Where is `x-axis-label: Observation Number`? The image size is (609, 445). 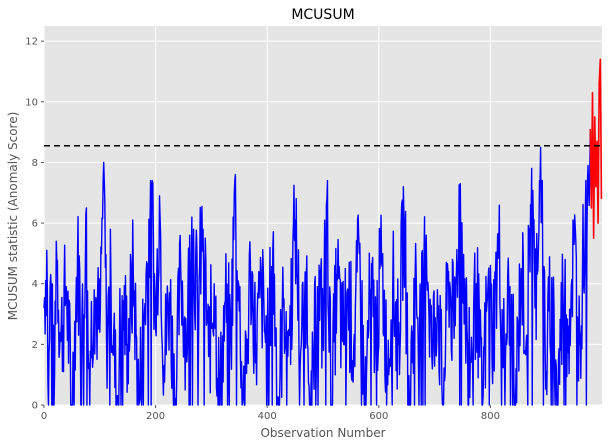 x-axis-label: Observation Number is located at coordinates (322, 433).